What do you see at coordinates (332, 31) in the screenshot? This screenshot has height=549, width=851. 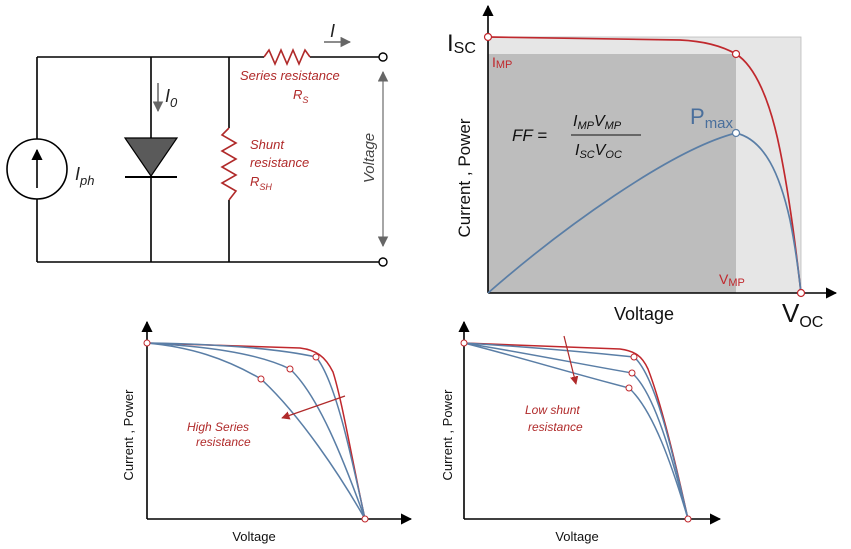 I see `current-label: I` at bounding box center [332, 31].